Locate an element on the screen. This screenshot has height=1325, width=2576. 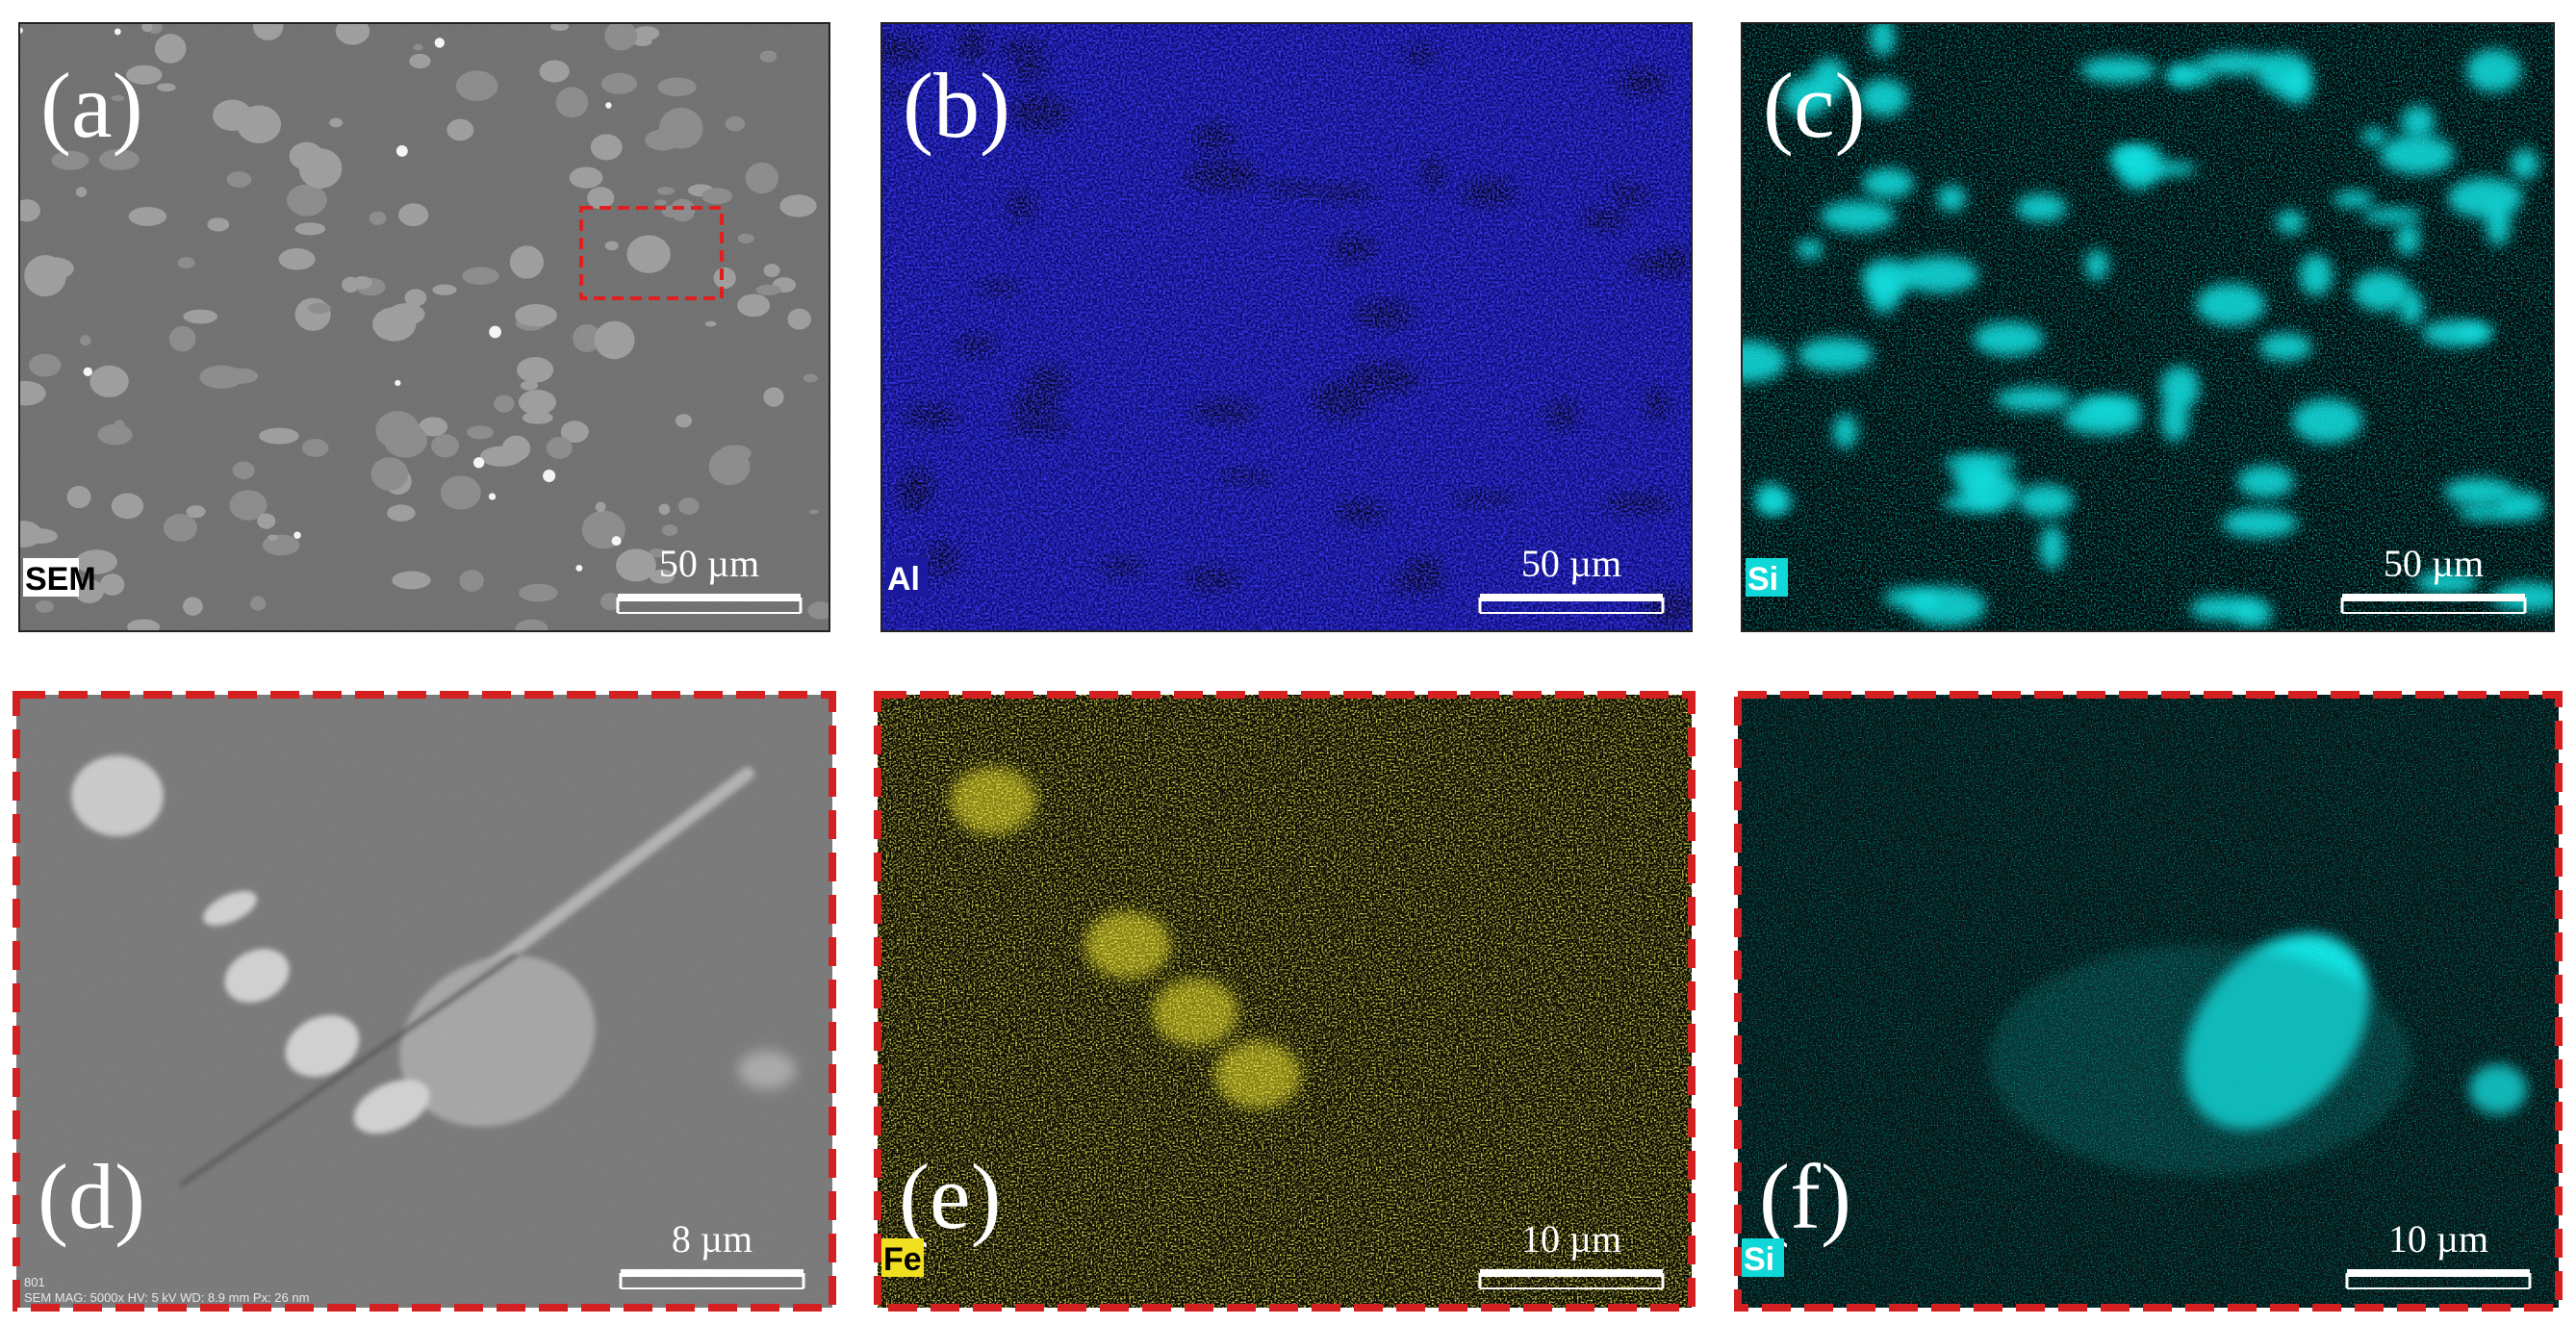
panel-label: (d) is located at coordinates (91, 1196).